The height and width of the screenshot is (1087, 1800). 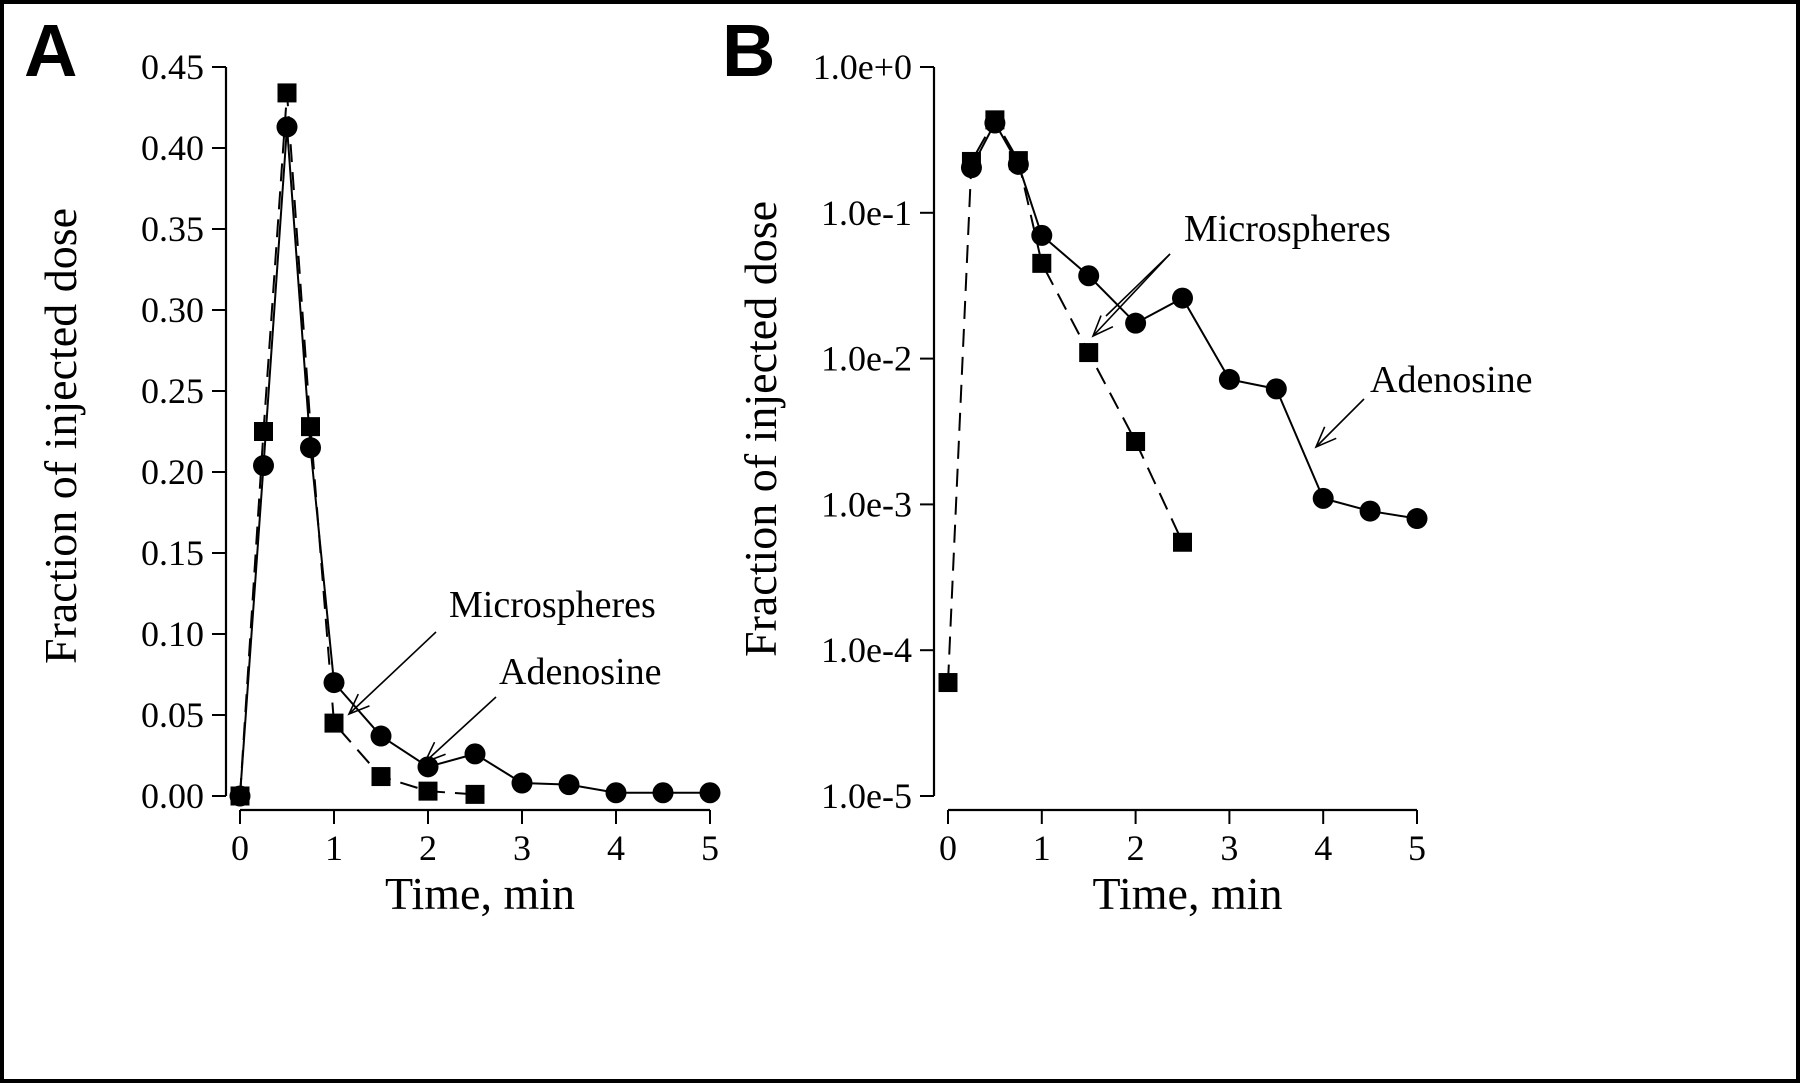 What do you see at coordinates (172, 634) in the screenshot?
I see `y-tick-label: 0.10` at bounding box center [172, 634].